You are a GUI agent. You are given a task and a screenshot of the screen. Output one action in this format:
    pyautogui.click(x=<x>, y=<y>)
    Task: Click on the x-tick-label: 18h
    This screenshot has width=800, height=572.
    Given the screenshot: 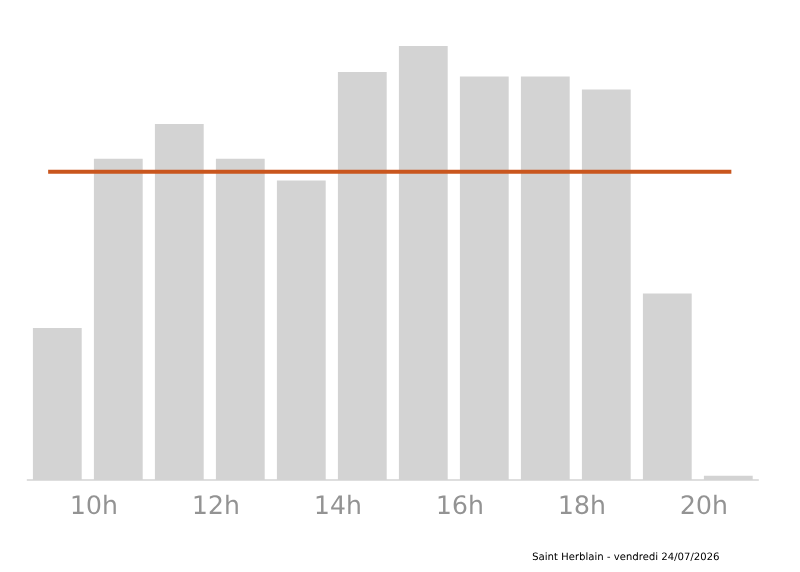 What is the action you would take?
    pyautogui.click(x=582, y=504)
    